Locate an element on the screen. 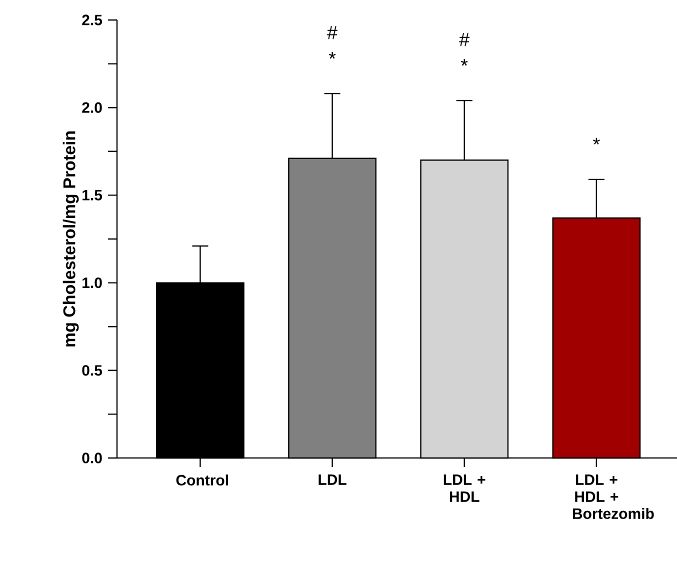 The image size is (677, 569). x-tick-label: LDL is located at coordinates (332, 479).